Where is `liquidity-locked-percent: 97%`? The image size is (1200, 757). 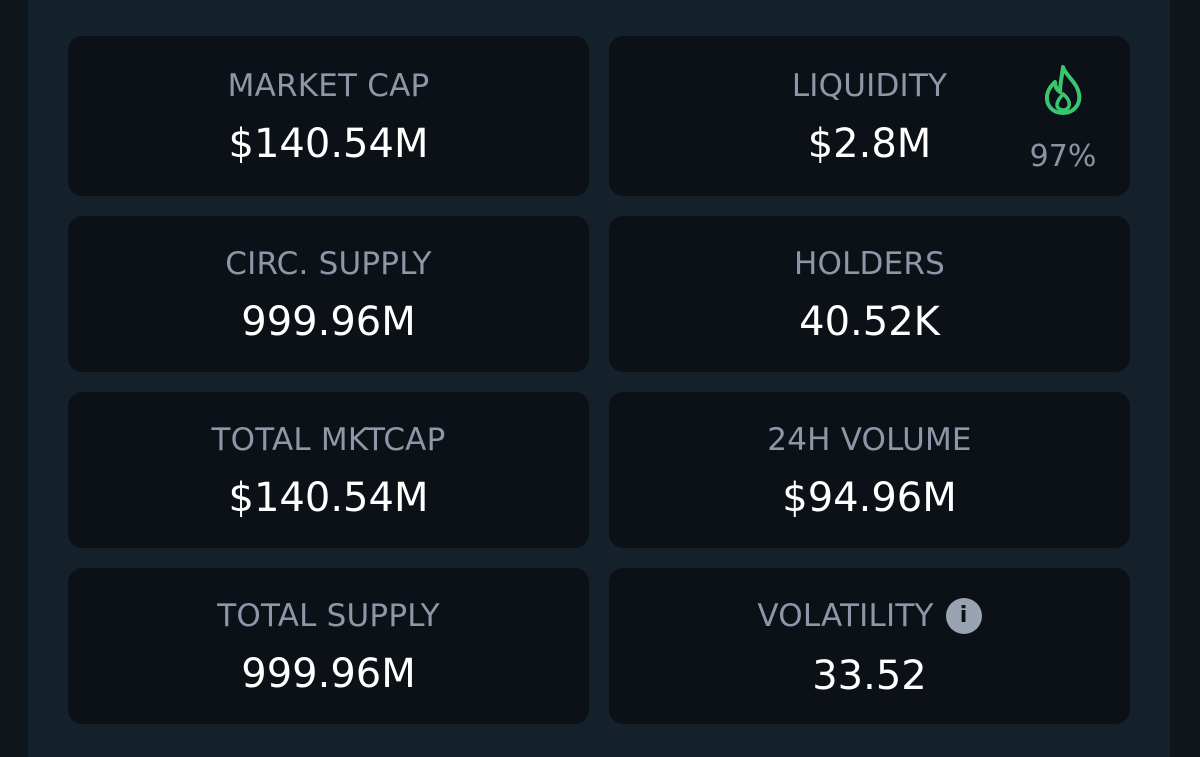
liquidity-locked-percent: 97% is located at coordinates (1063, 156).